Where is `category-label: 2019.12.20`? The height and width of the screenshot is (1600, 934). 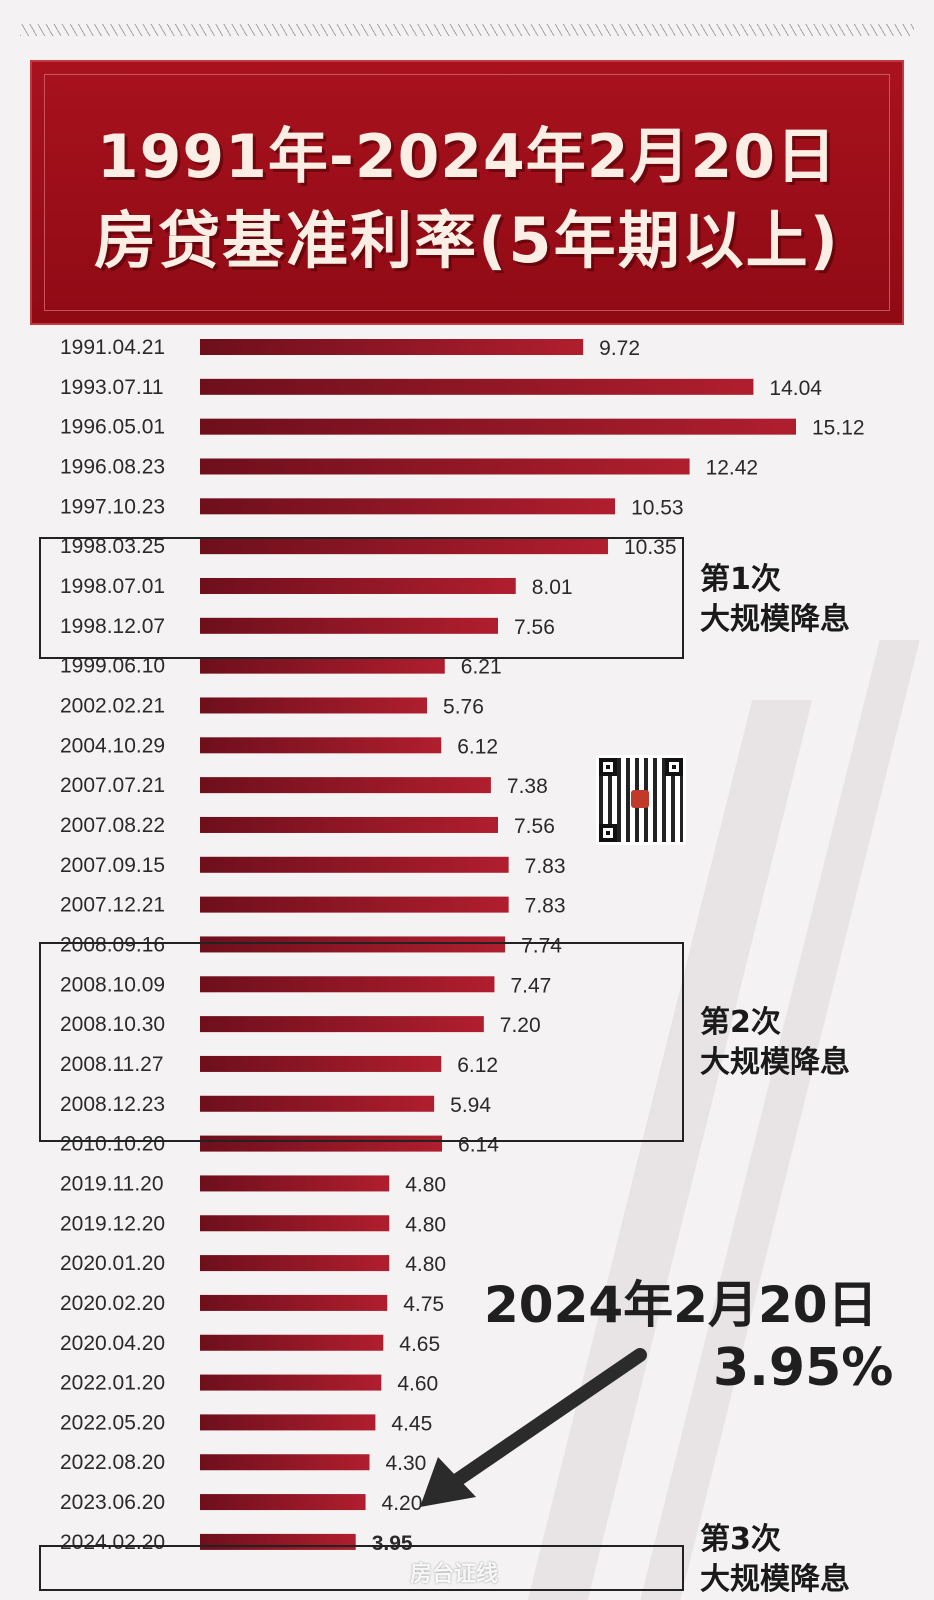
category-label: 2019.12.20 is located at coordinates (112, 1223).